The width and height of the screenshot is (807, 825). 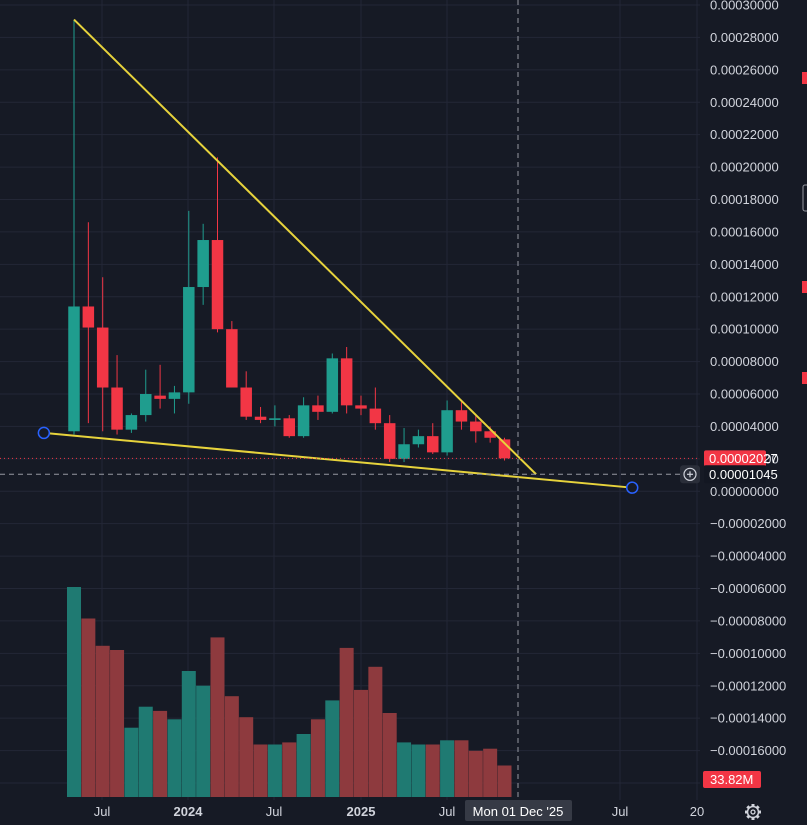 What do you see at coordinates (697, 811) in the screenshot?
I see `time-tick-label: 20` at bounding box center [697, 811].